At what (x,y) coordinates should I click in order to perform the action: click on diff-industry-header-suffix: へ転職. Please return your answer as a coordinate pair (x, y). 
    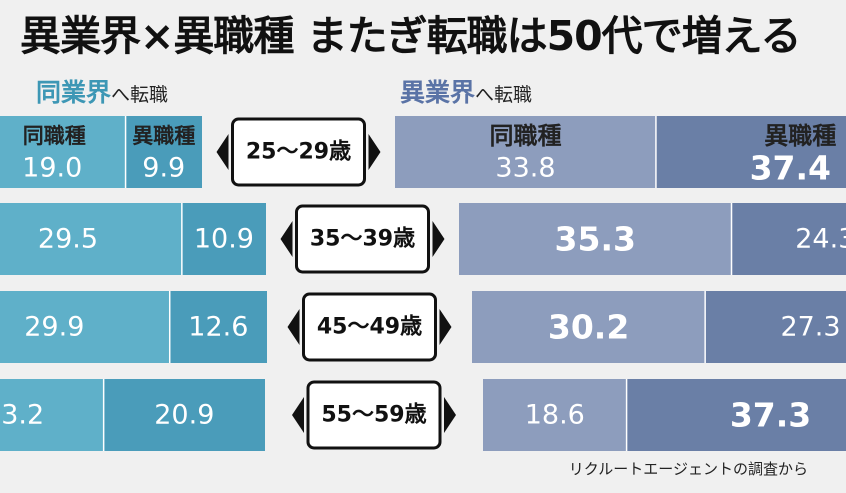
    Looking at the image, I should click on (504, 95).